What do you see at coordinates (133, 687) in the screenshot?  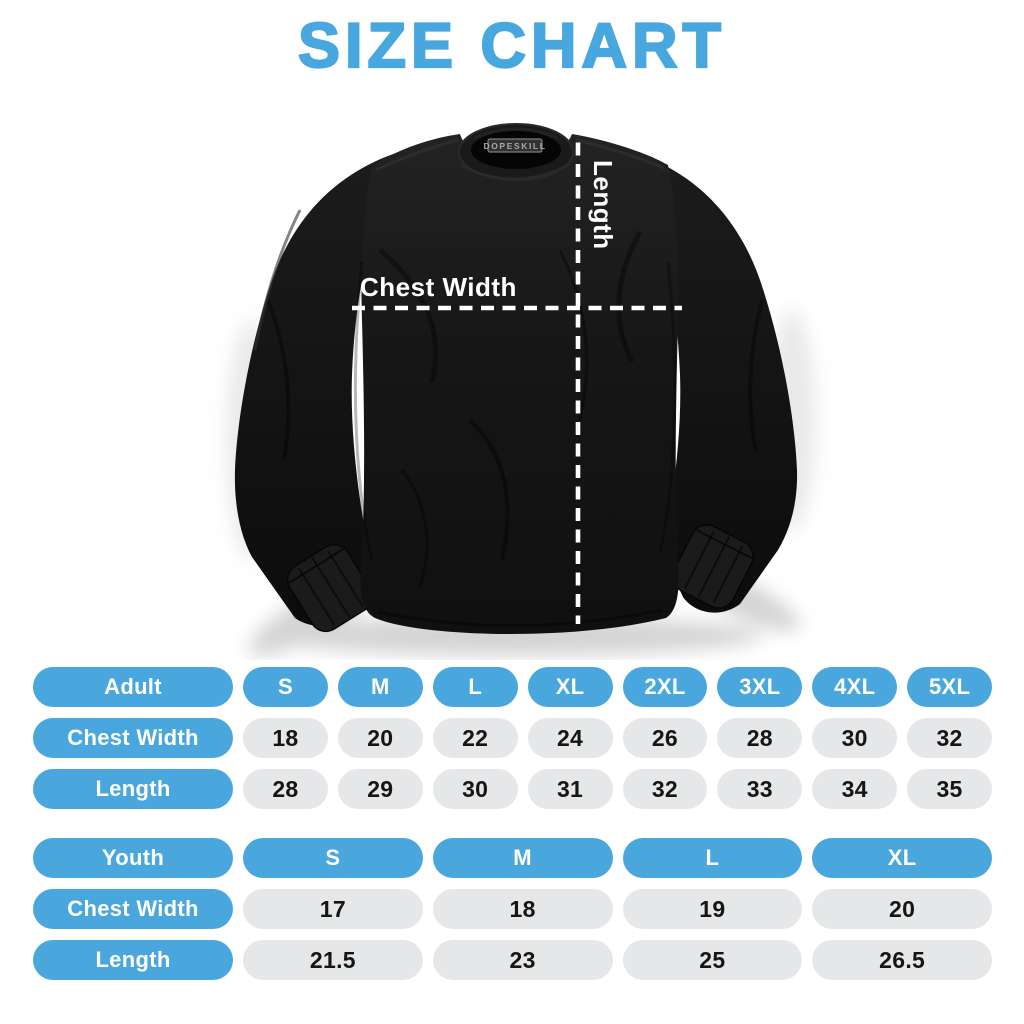 I see `adult-table-title: Adult` at bounding box center [133, 687].